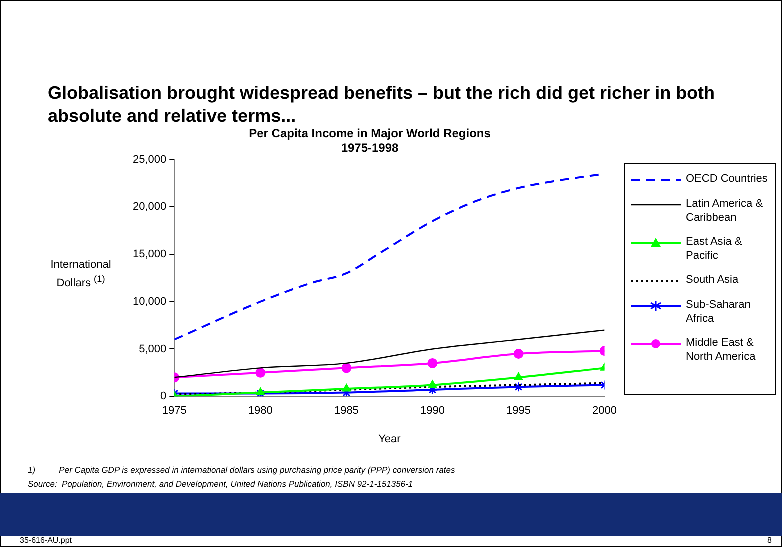 This screenshot has height=547, width=782. What do you see at coordinates (81, 274) in the screenshot?
I see `y-axis-title: International Dollars $^{(1)}$` at bounding box center [81, 274].